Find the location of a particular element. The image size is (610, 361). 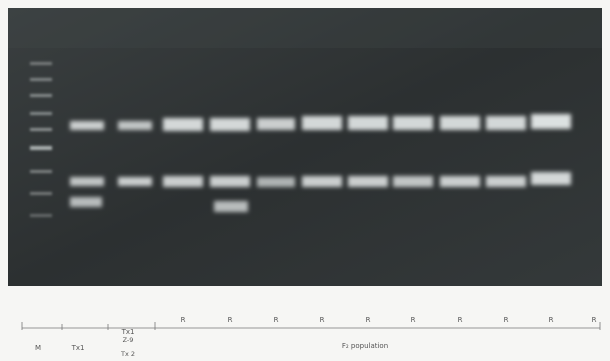

lane-label-5: R is located at coordinates (230, 320).